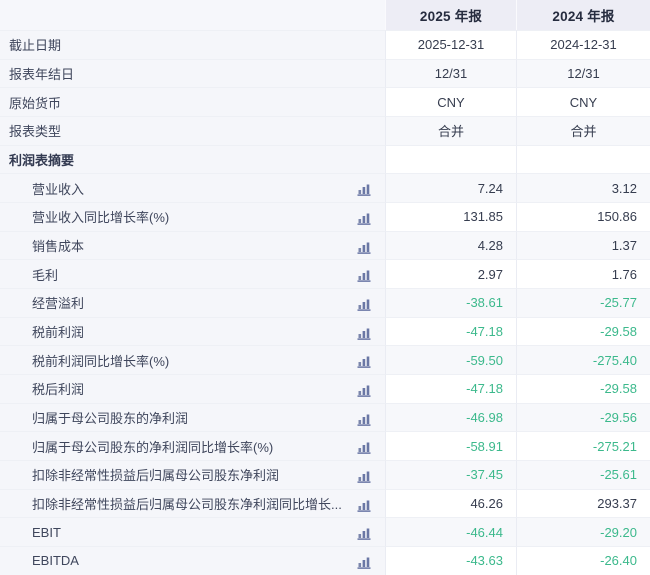  Describe the element at coordinates (192, 44) in the screenshot. I see `row-label-cell: 截止日期` at that location.